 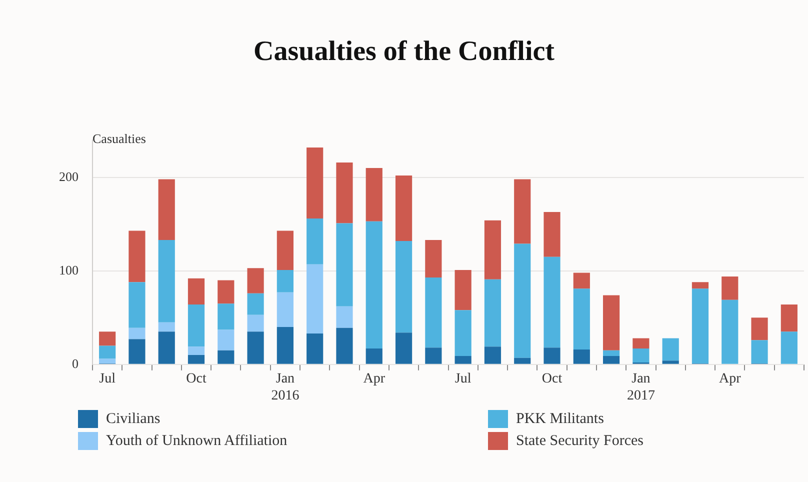 What do you see at coordinates (560, 419) in the screenshot?
I see `legend-label: PKK Militants` at bounding box center [560, 419].